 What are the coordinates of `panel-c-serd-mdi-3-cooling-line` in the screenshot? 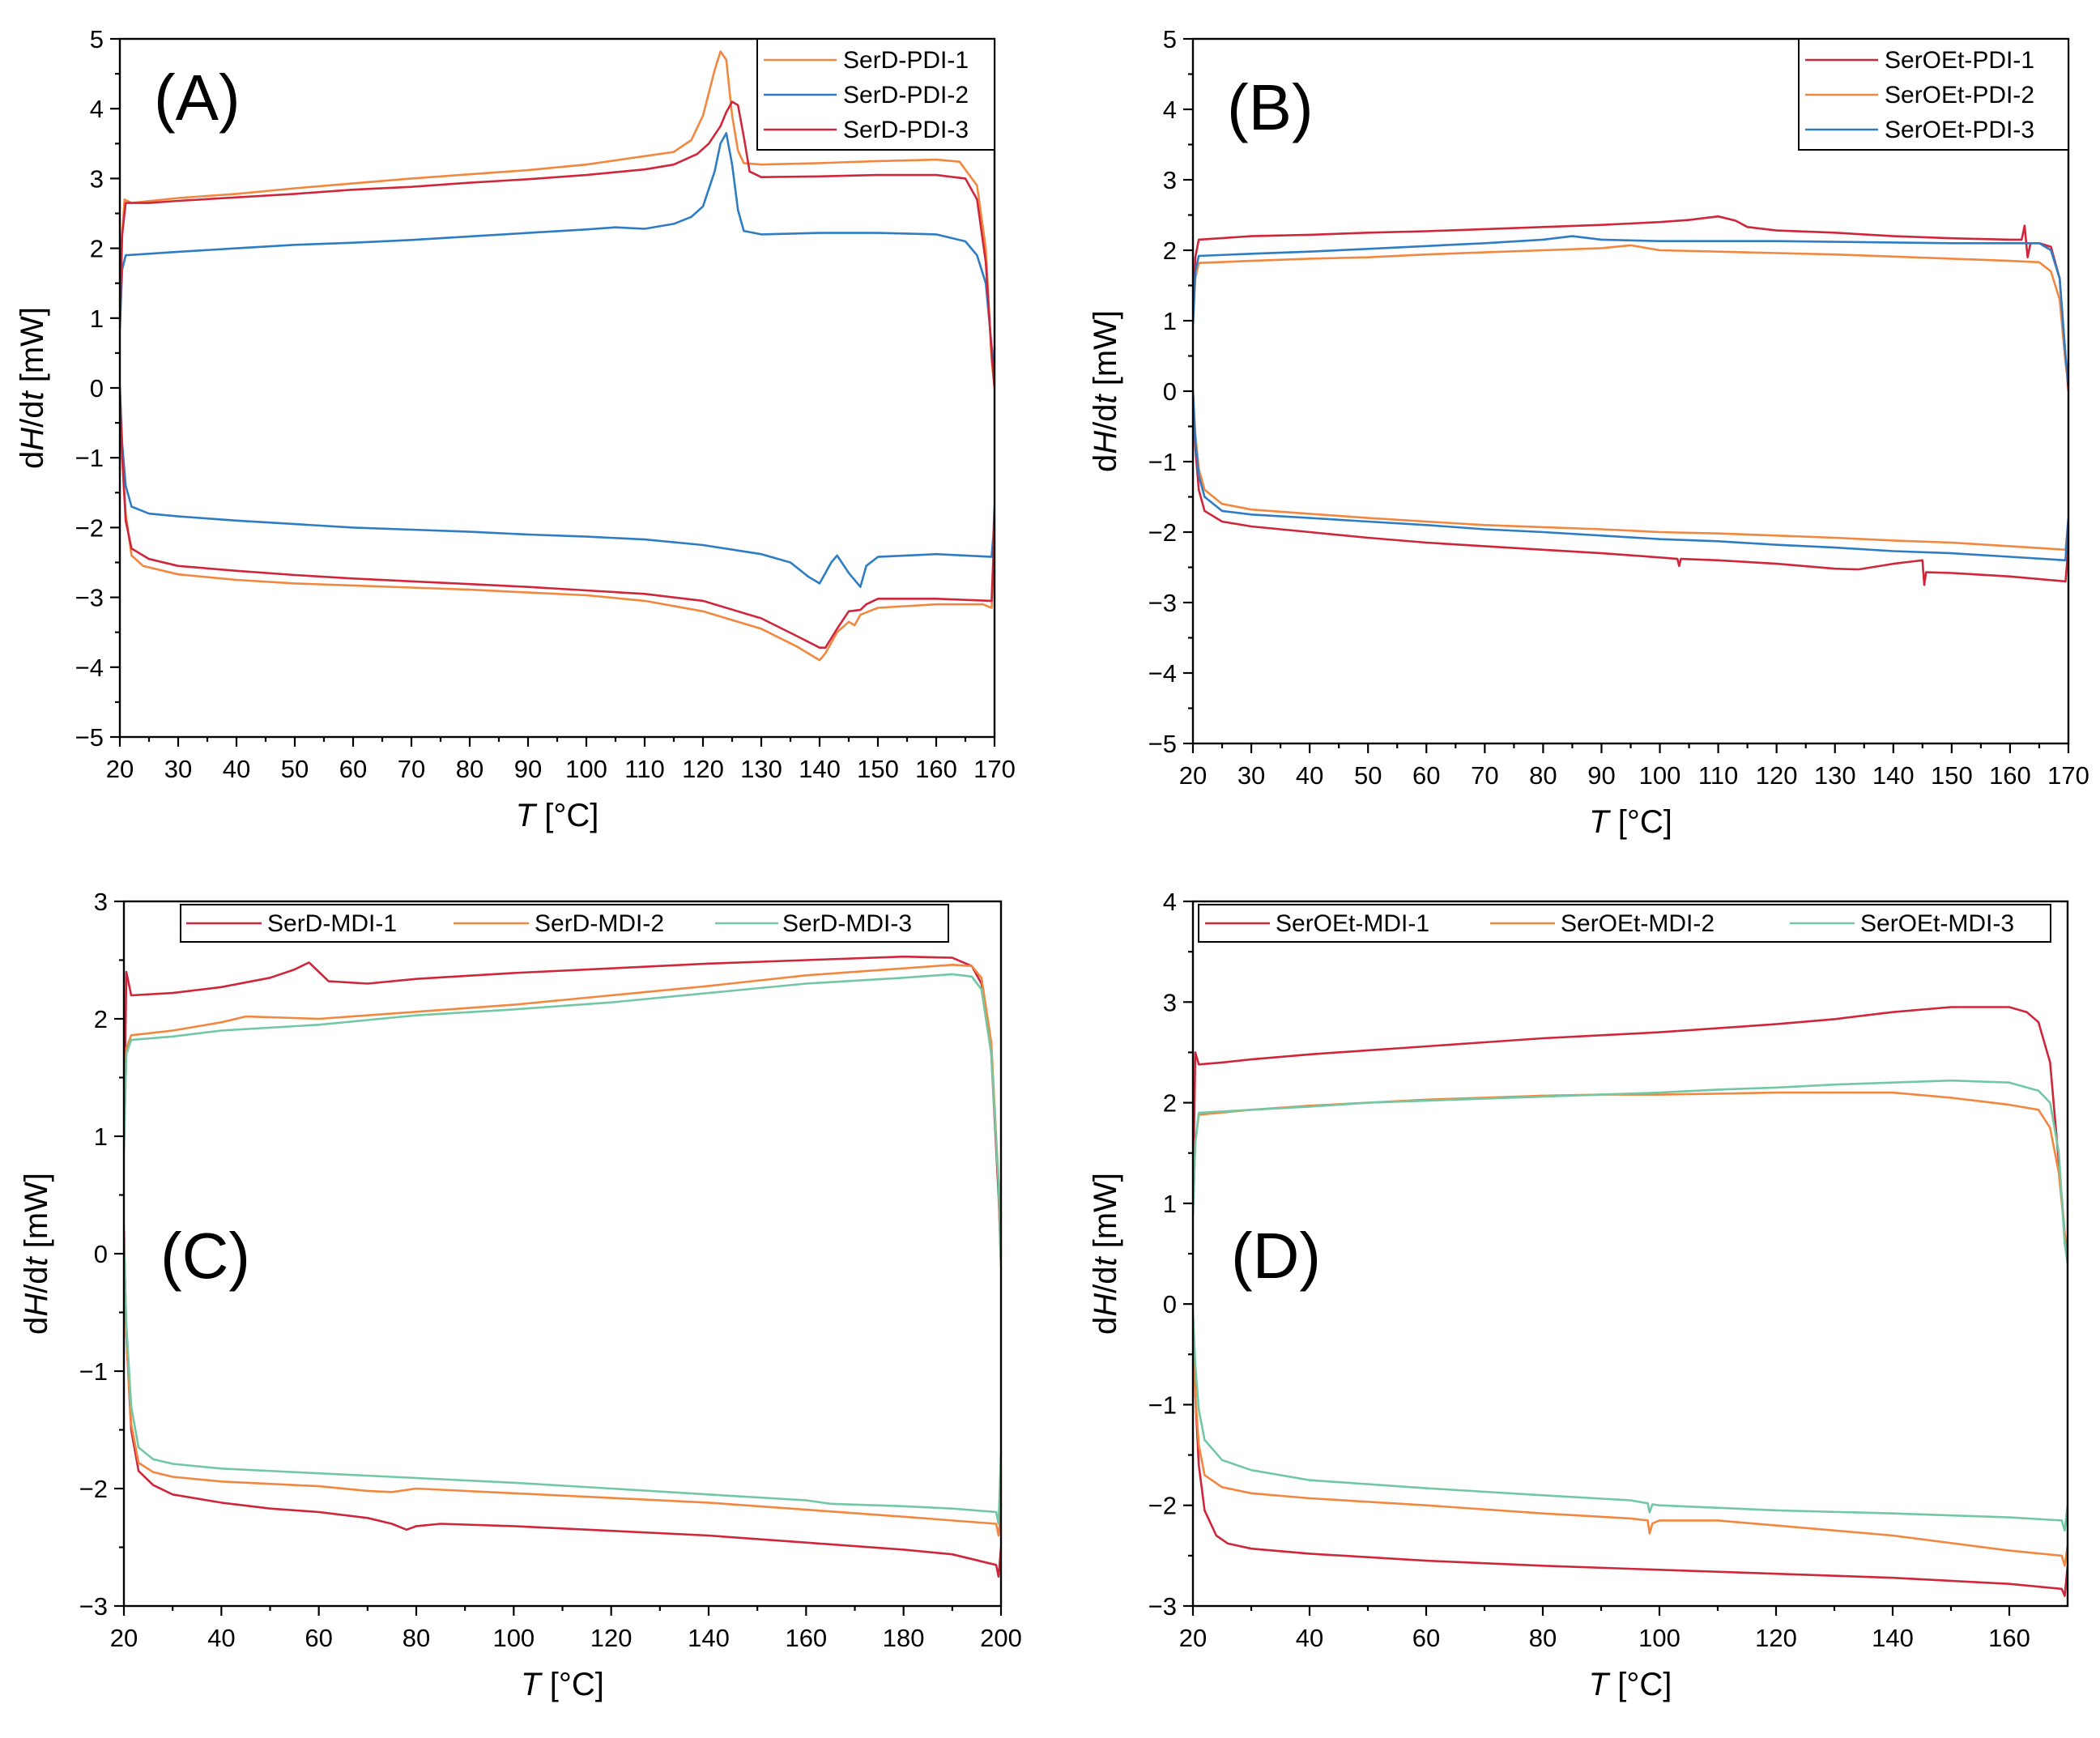 It's located at (562, 1383).